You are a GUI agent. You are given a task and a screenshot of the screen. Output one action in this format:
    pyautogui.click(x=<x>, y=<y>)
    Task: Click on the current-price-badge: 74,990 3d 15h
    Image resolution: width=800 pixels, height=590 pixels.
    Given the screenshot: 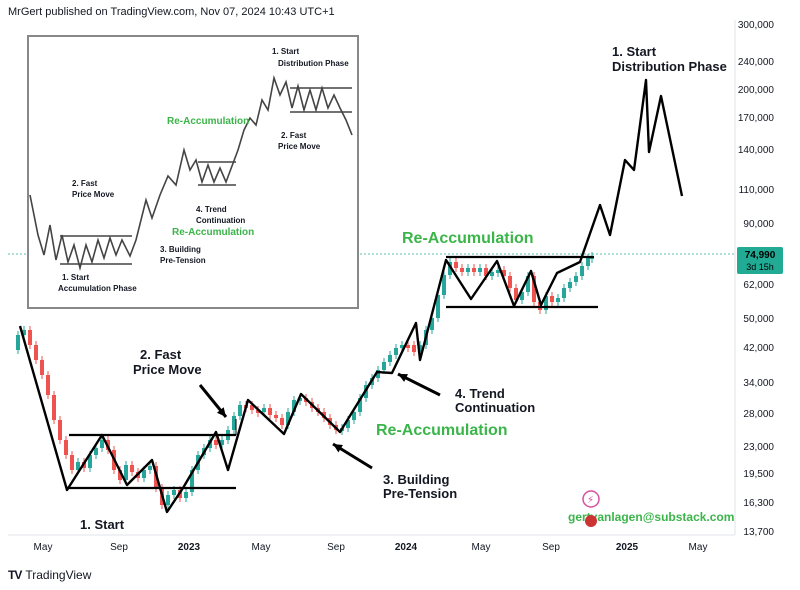 What is the action you would take?
    pyautogui.click(x=760, y=260)
    